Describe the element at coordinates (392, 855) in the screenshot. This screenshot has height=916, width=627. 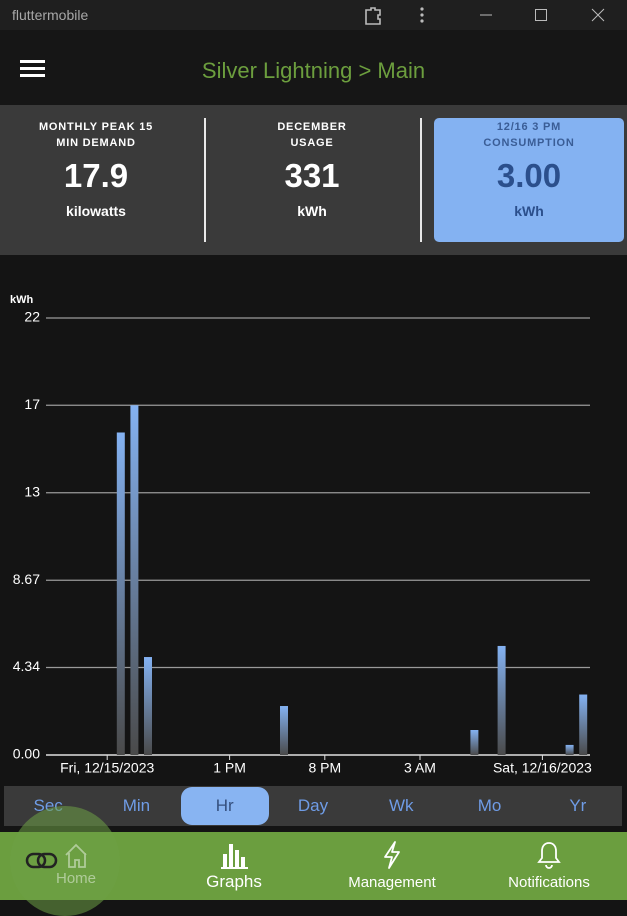
I see `management-icon` at that location.